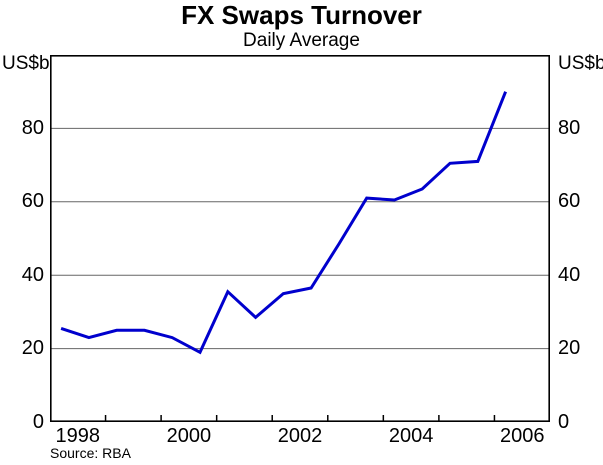 The image size is (603, 465). Describe the element at coordinates (32, 201) in the screenshot. I see `y-tick-label-left: 60` at that location.